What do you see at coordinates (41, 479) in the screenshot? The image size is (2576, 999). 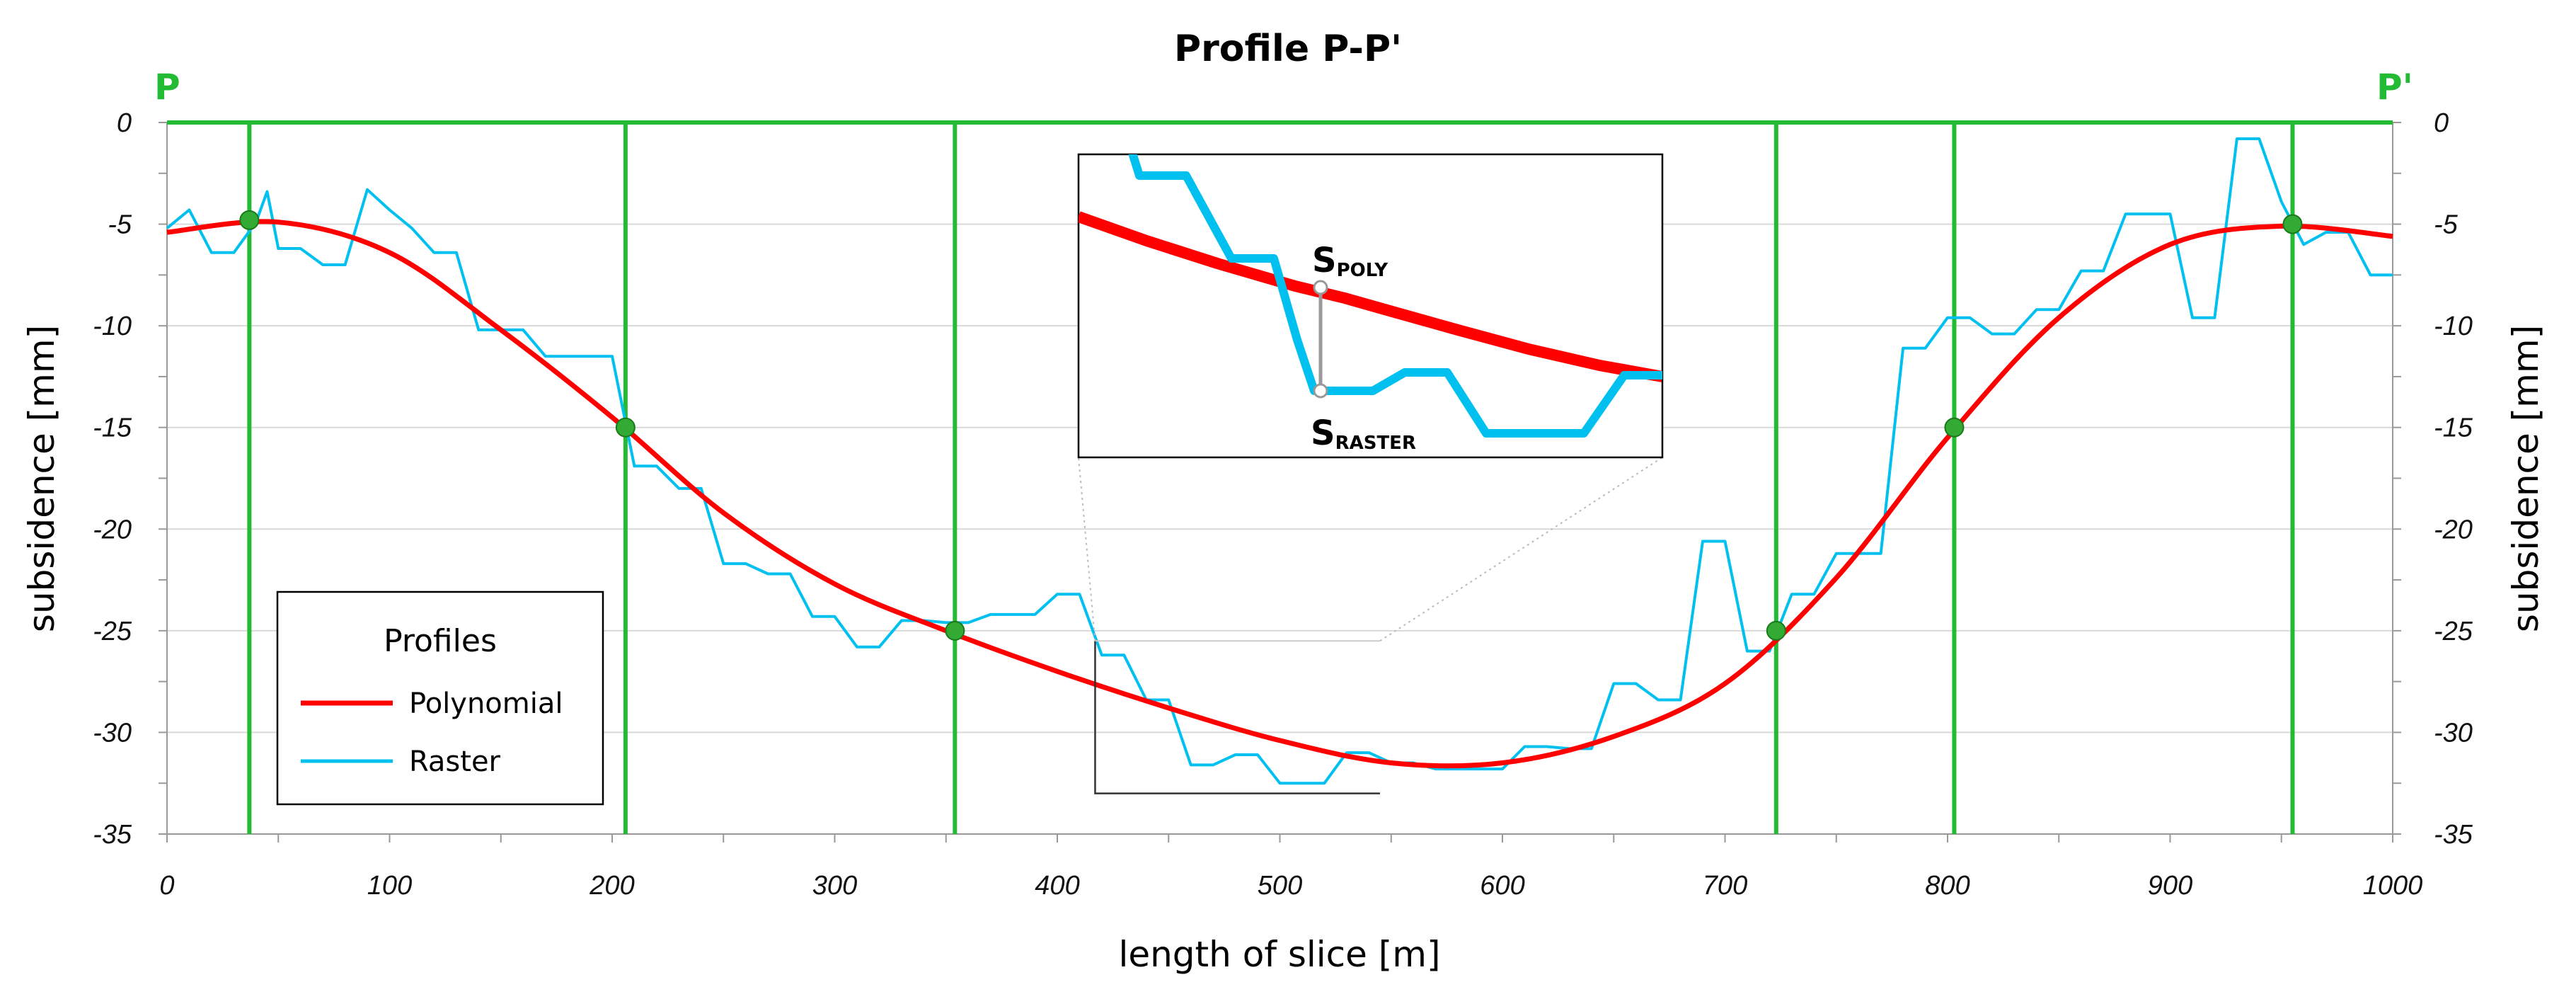 I see `y-axis-label-left: subsidence [mm]` at bounding box center [41, 479].